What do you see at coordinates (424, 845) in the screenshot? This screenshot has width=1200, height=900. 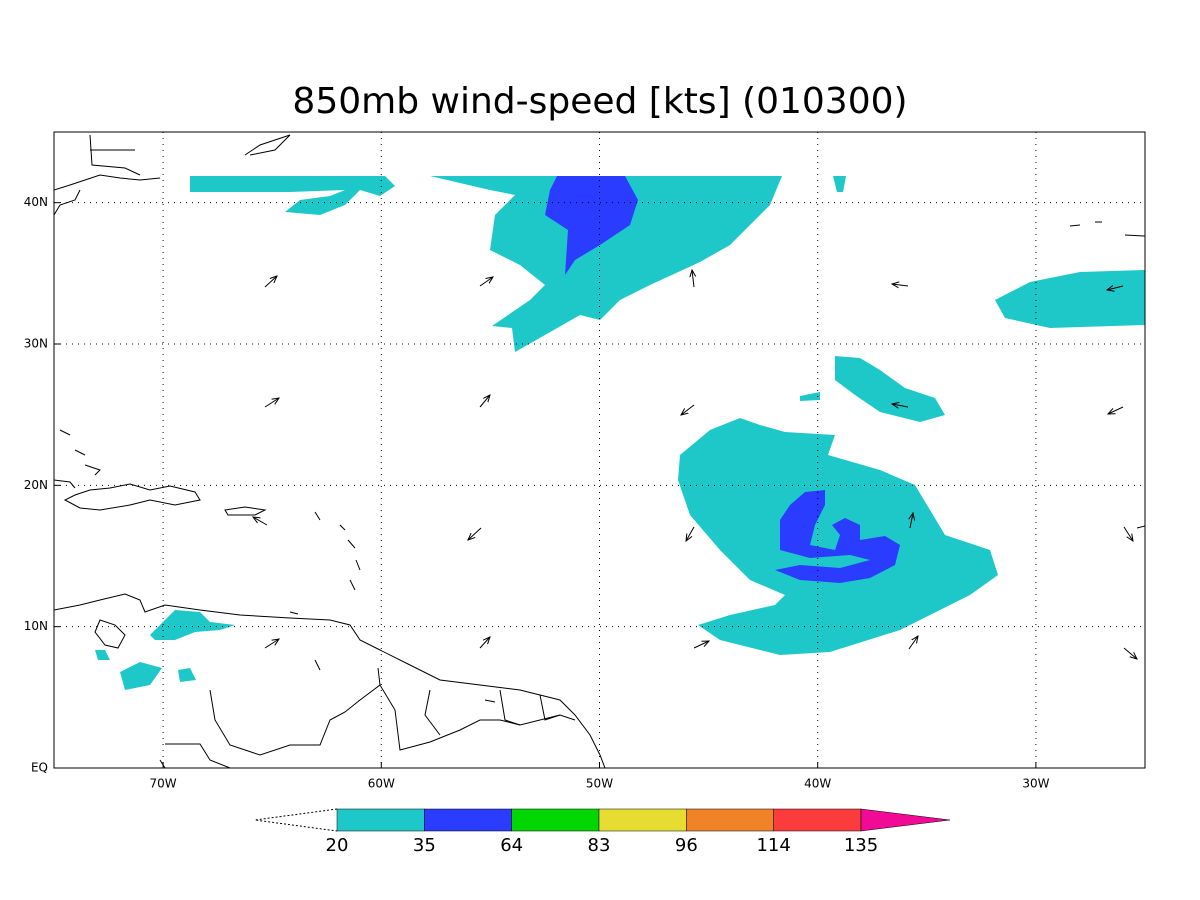 I see `colorbar-label: 35` at bounding box center [424, 845].